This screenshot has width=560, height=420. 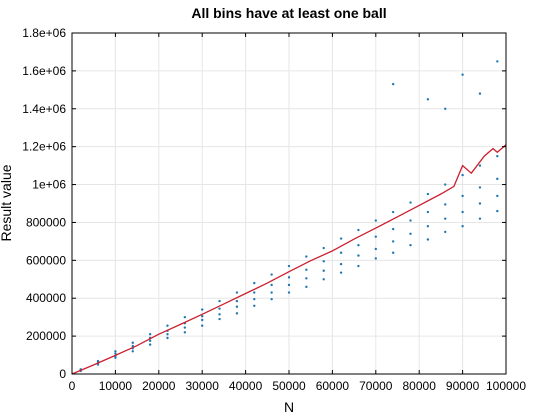 I want to click on y-axis-label: Result value, so click(x=7, y=202).